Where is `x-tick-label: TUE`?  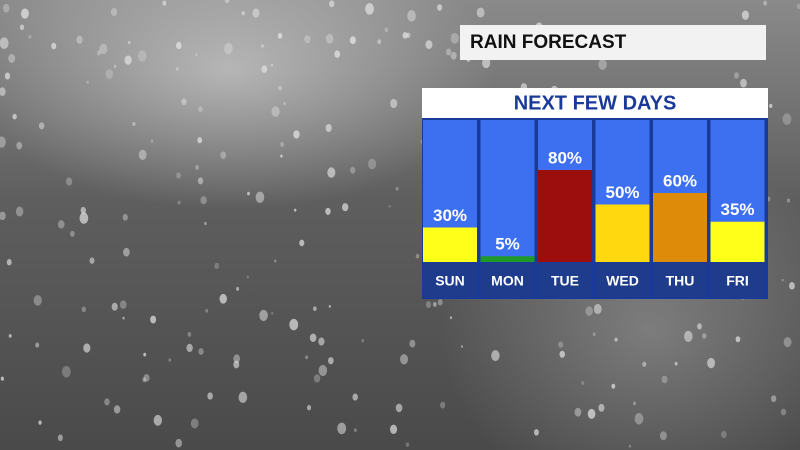 x-tick-label: TUE is located at coordinates (565, 281).